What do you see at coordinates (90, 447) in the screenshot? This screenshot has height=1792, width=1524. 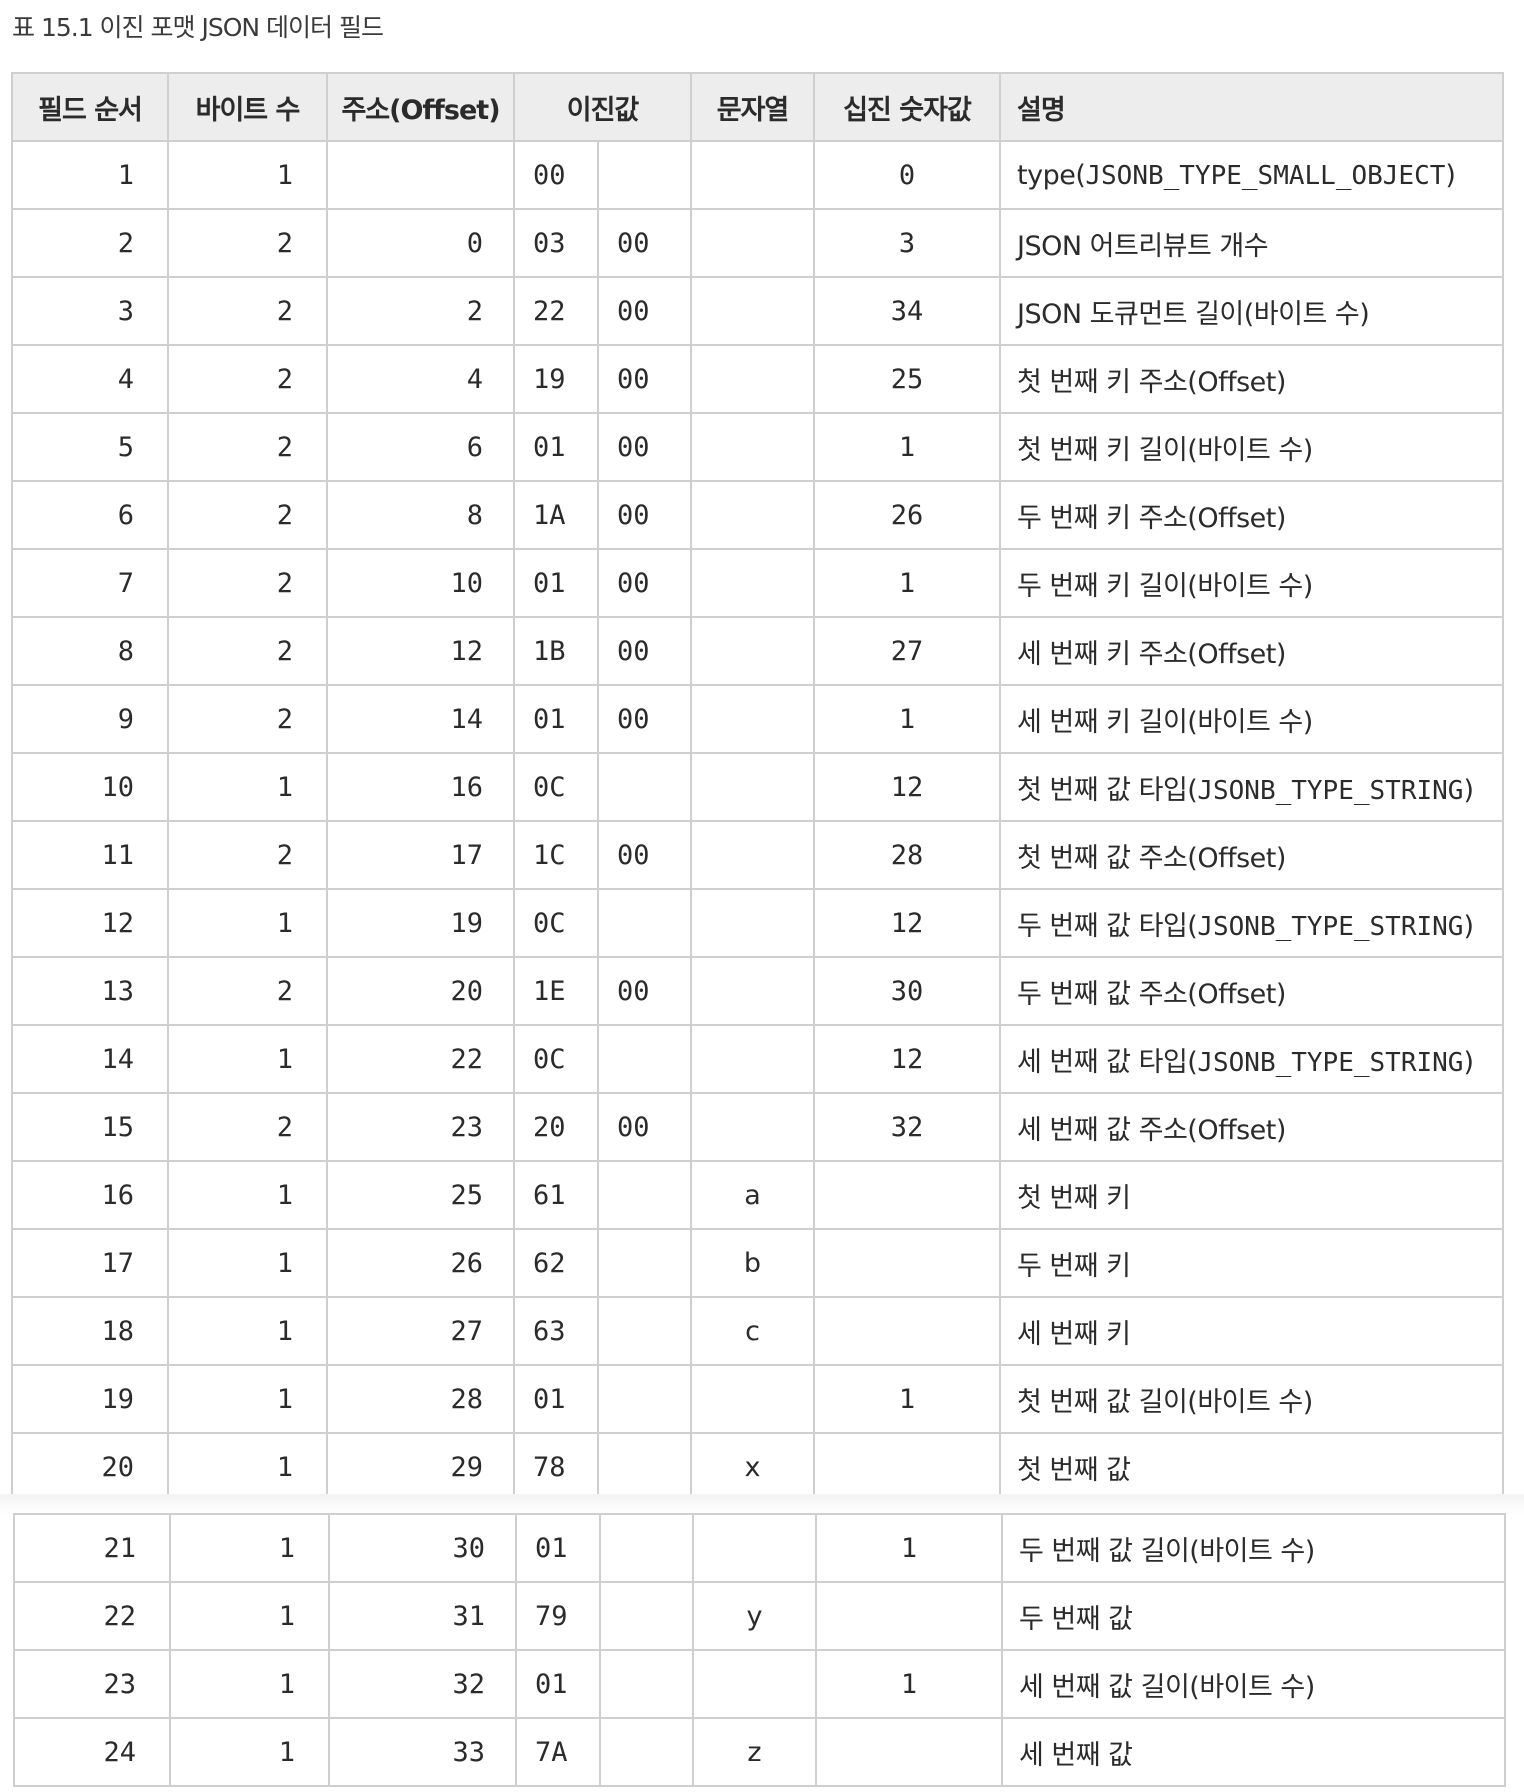 I see `cell-field-order: 5` at bounding box center [90, 447].